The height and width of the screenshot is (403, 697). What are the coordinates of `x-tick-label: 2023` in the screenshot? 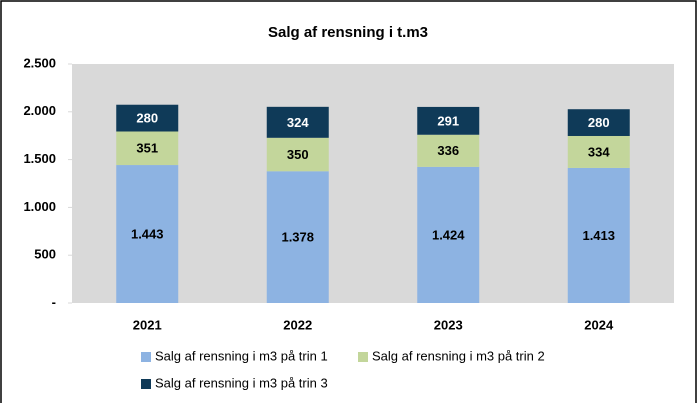 It's located at (448, 324).